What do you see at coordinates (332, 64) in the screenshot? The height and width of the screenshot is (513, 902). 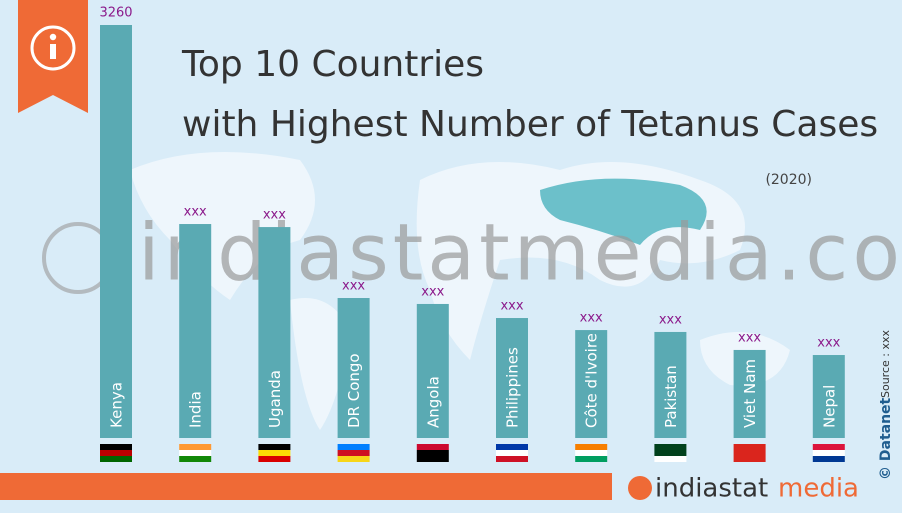 I see `chart-title: Top 10 Countries` at bounding box center [332, 64].